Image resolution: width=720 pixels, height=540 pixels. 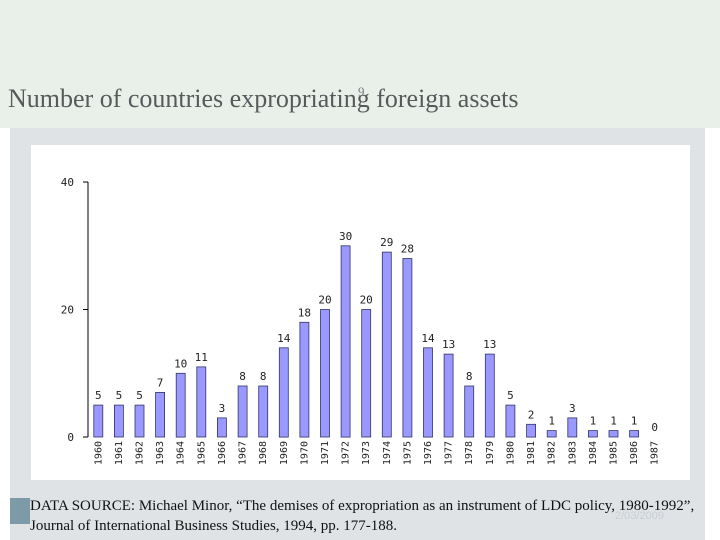 I want to click on x-tick-label: 1967, so click(x=243, y=453).